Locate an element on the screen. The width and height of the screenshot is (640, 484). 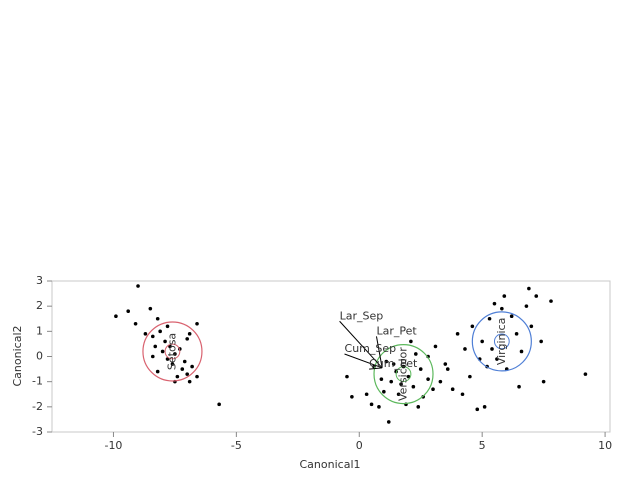
y-tick-label: 0 is located at coordinates (39, 356).